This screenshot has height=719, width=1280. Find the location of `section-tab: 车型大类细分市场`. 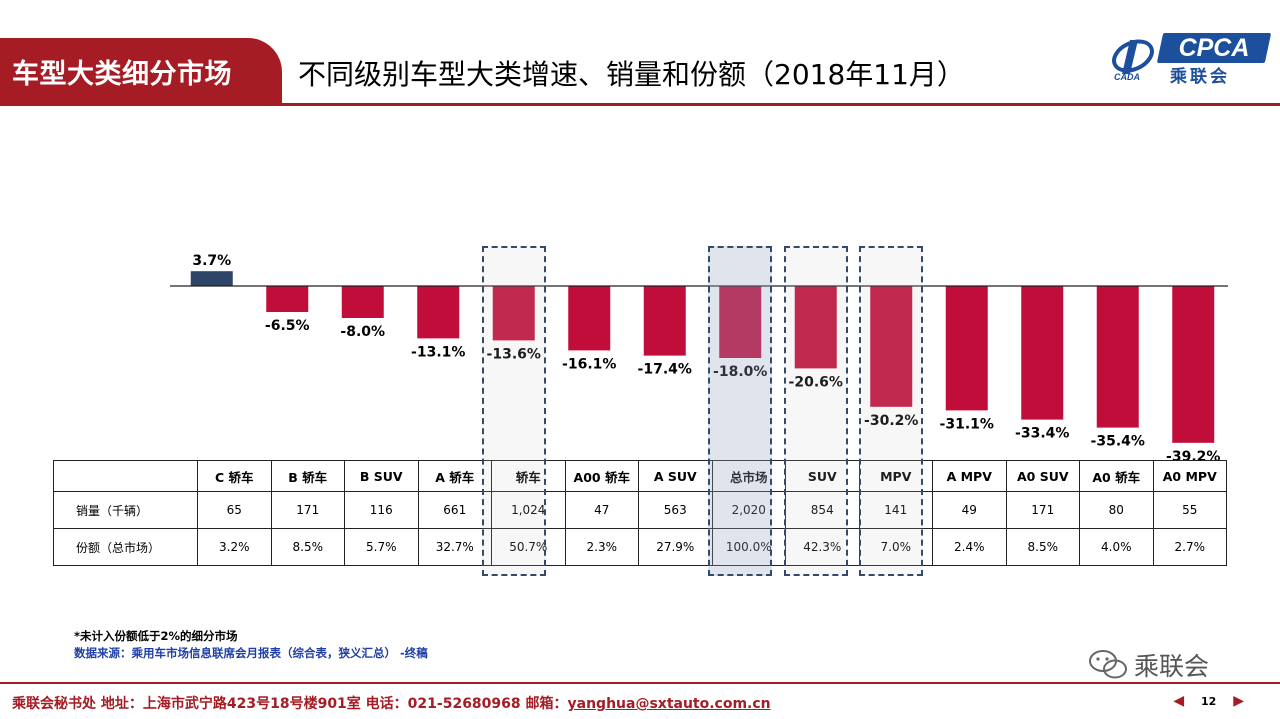

section-tab: 车型大类细分市场 is located at coordinates (141, 71).